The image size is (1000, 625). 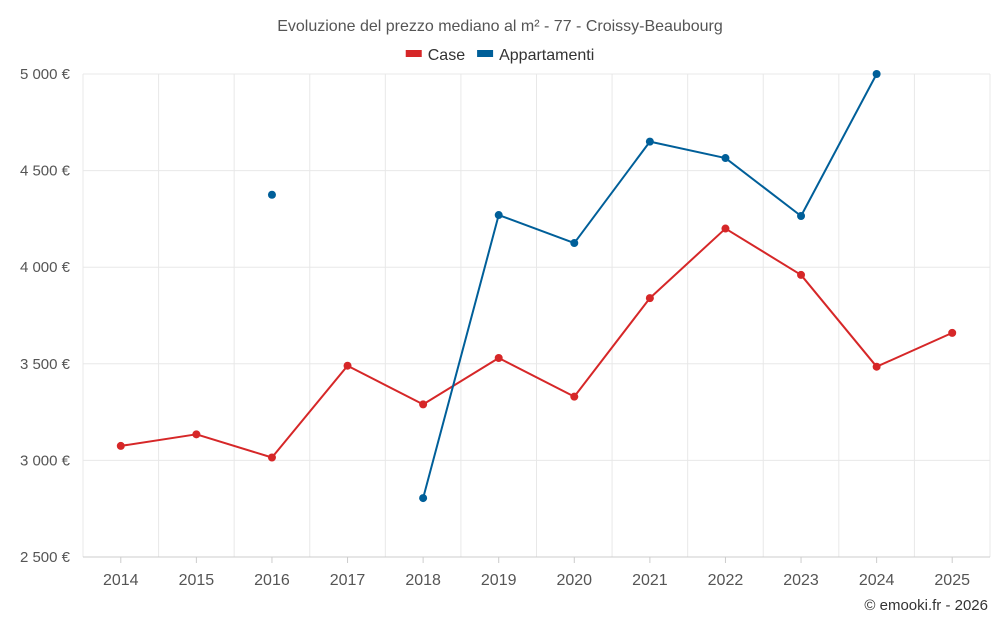 What do you see at coordinates (45, 460) in the screenshot?
I see `y-tick-label: 3 000 €` at bounding box center [45, 460].